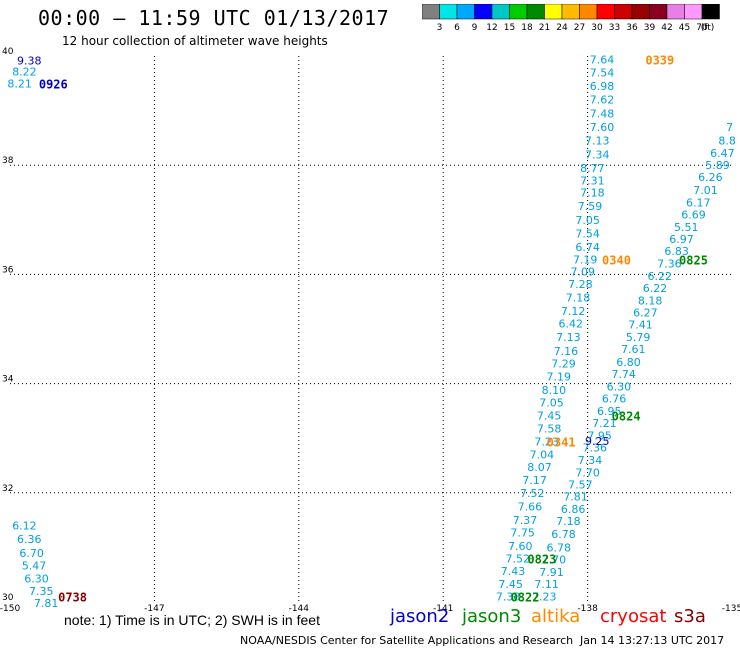 The height and width of the screenshot is (650, 740). Describe the element at coordinates (626, 416) in the screenshot. I see `pass-time-label: 0824` at that location.